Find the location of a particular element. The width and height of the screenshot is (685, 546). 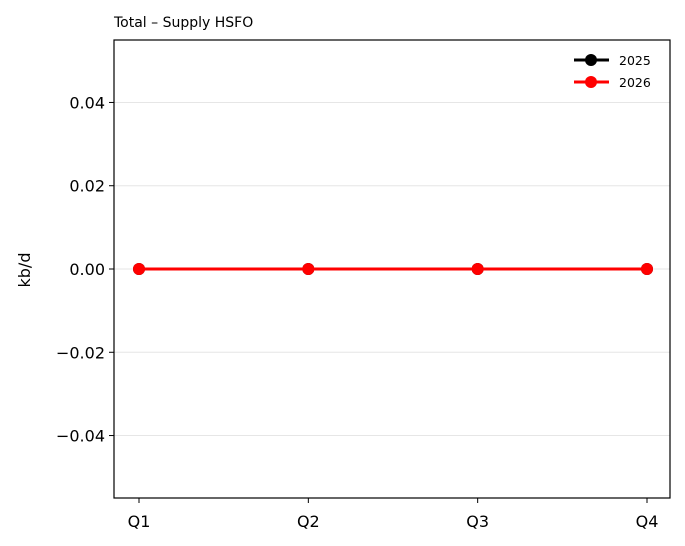

x-tick-label: Q1 is located at coordinates (139, 521).